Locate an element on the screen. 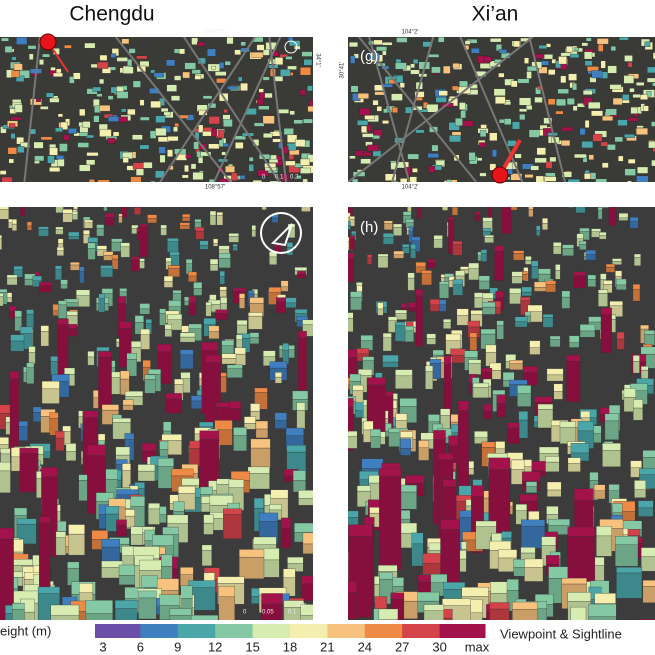  colorbar-tick-label: 30 is located at coordinates (439, 646).